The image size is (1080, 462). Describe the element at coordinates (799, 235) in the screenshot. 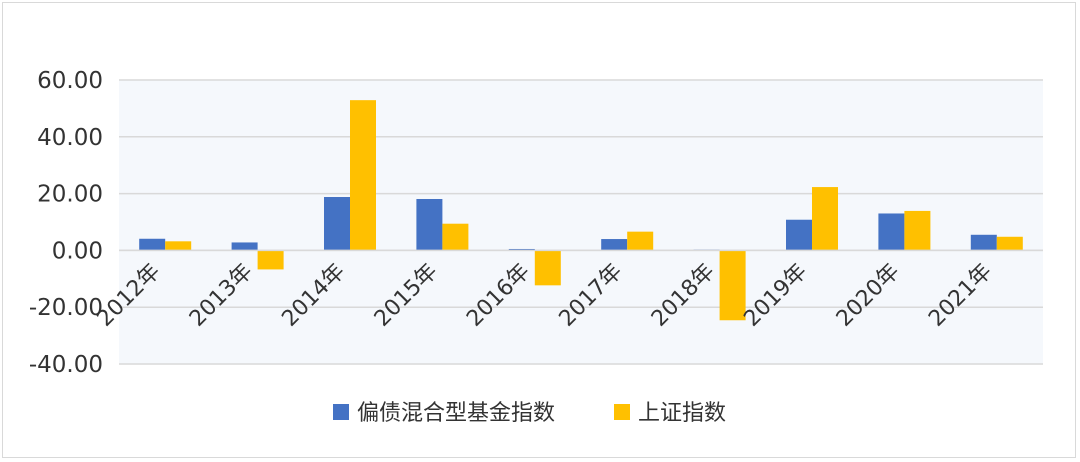

I see `bar-bond-hybrid-fund-index-2019年` at that location.